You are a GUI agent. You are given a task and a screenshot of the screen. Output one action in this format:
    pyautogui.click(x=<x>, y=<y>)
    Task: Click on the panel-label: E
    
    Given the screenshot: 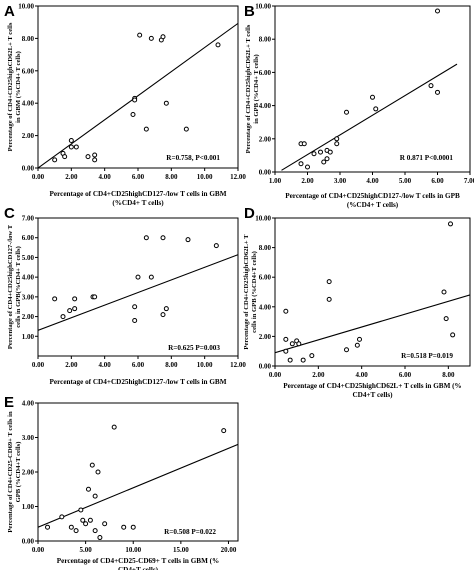 What is the action you would take?
    pyautogui.click(x=9, y=402)
    